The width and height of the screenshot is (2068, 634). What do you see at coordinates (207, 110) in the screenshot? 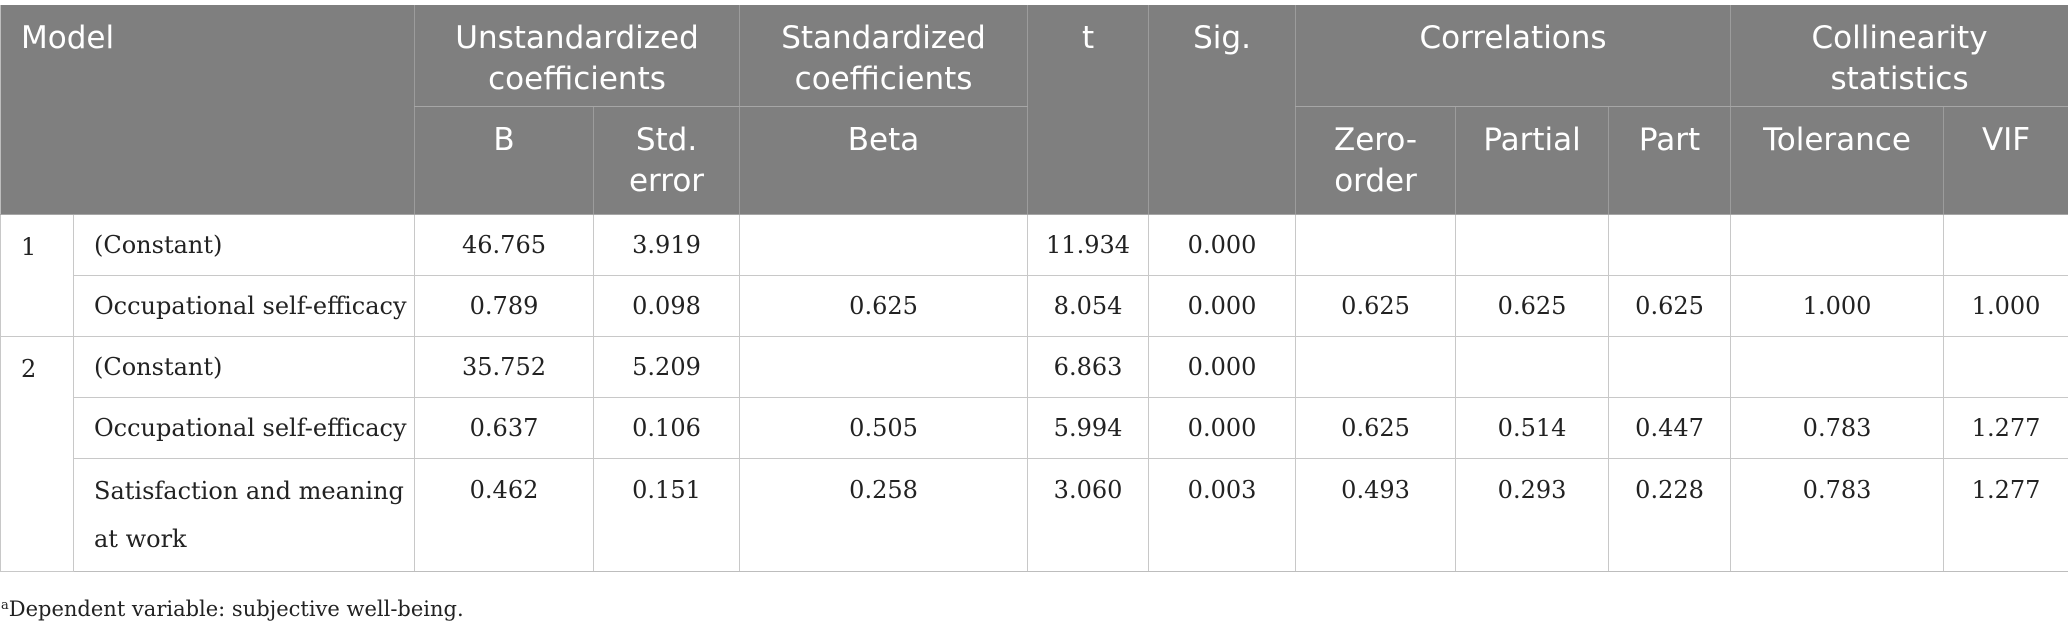
I see `header-model: Model` at bounding box center [207, 110].